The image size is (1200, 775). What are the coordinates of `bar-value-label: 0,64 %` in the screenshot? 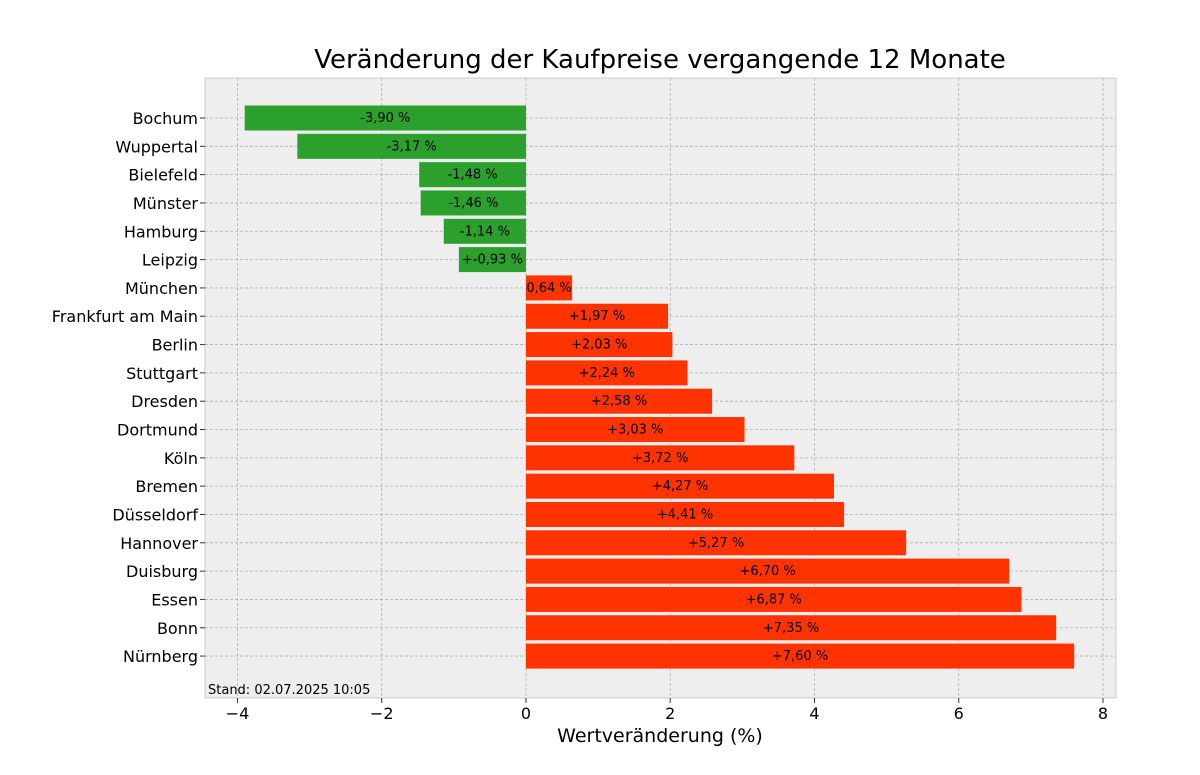 It's located at (548, 288).